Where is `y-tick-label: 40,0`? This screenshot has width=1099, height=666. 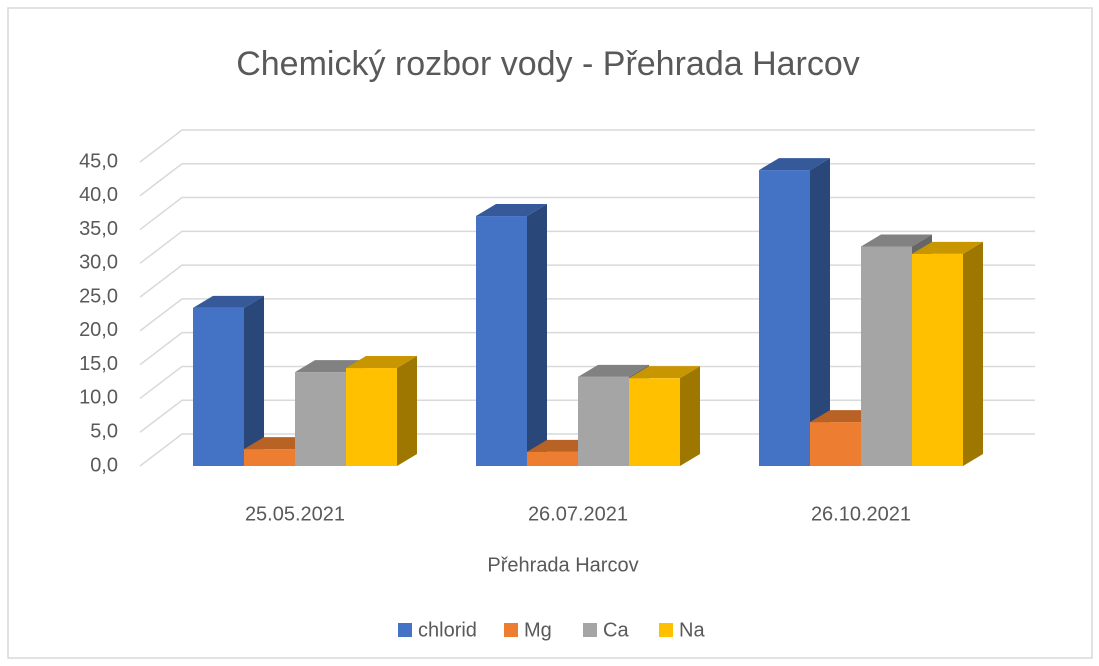 y-tick-label: 40,0 is located at coordinates (98, 195).